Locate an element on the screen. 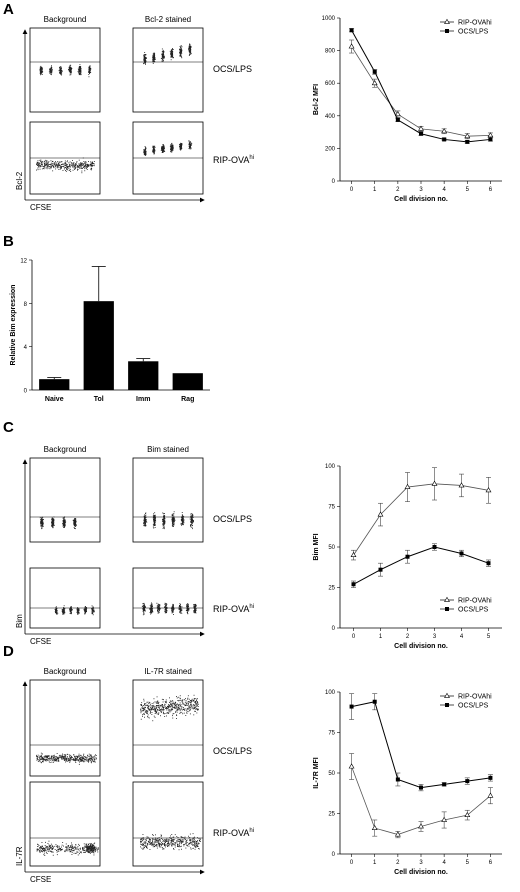 Image resolution: width=520 pixels, height=892 pixels. flow-col-label-background-d: Background is located at coordinates (65, 671).